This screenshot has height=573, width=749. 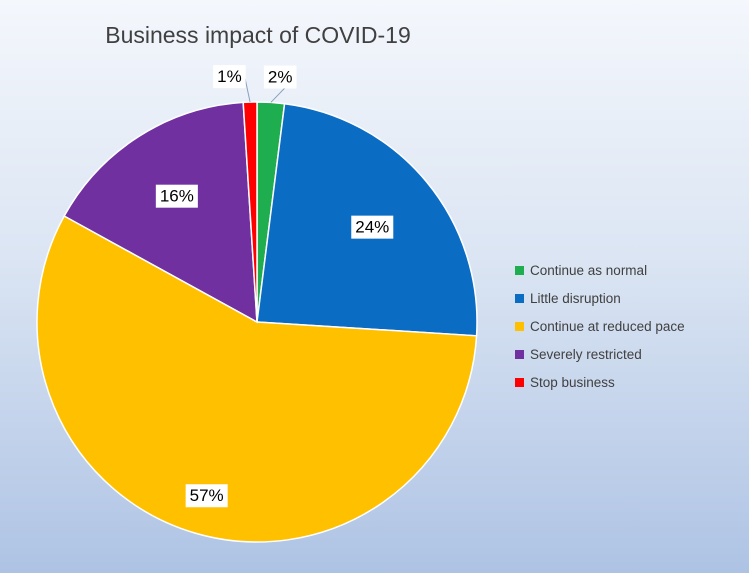 I want to click on legend-label: Continue at reduced pace, so click(x=607, y=326).